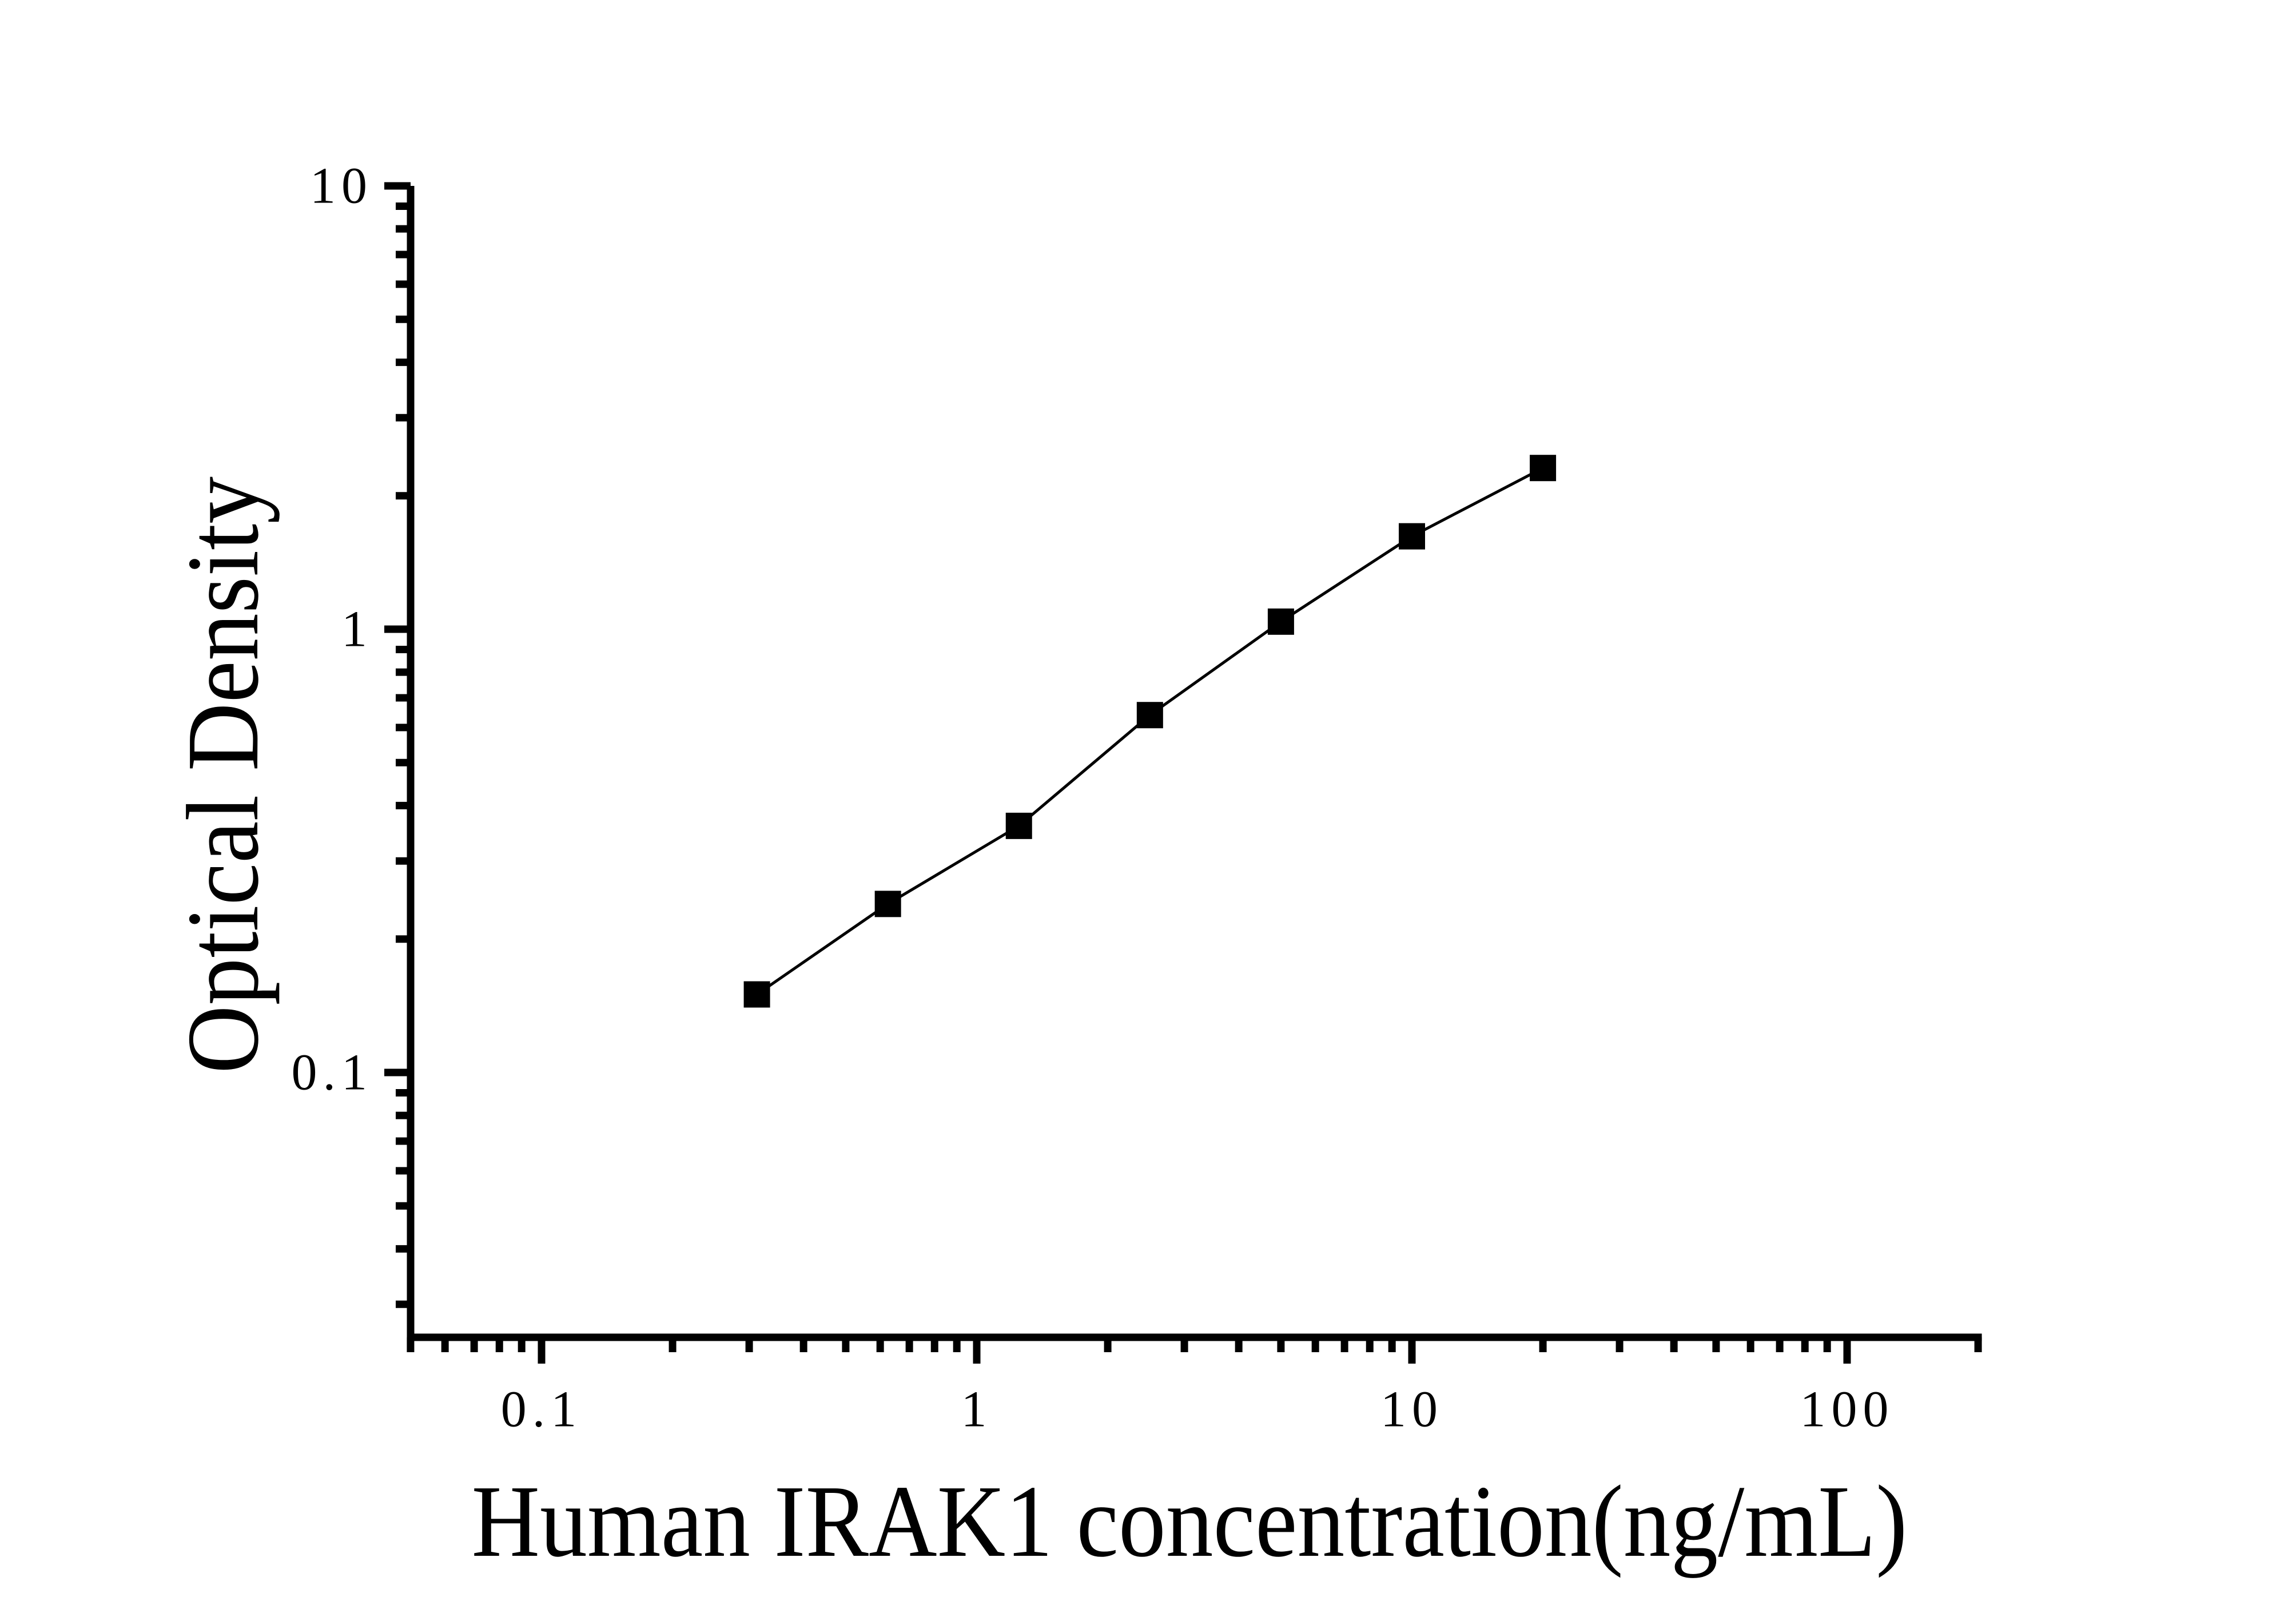 The height and width of the screenshot is (1605, 2296). What do you see at coordinates (1411, 1409) in the screenshot?
I see `x-tick-label: 10` at bounding box center [1411, 1409].